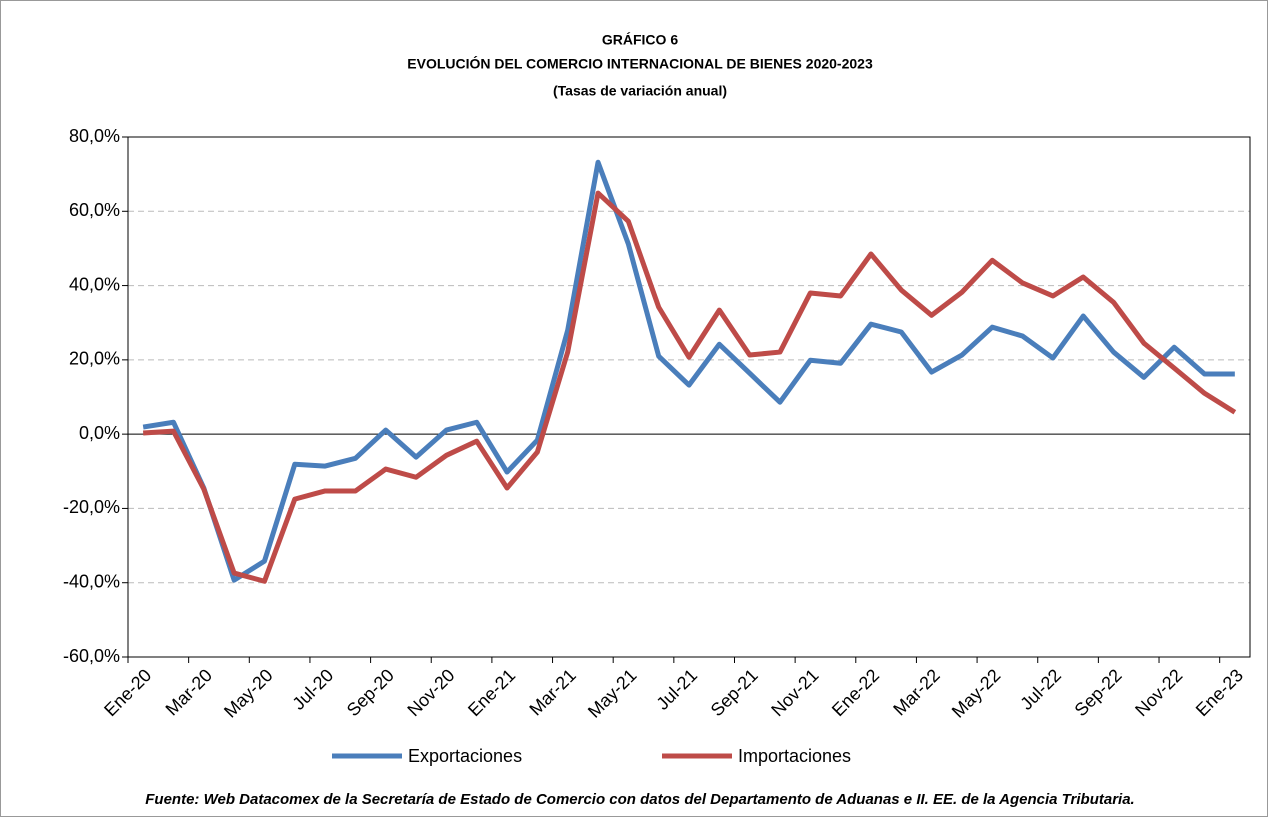 Image resolution: width=1268 pixels, height=817 pixels. I want to click on y-tick-label: 20,0%, so click(94, 359).